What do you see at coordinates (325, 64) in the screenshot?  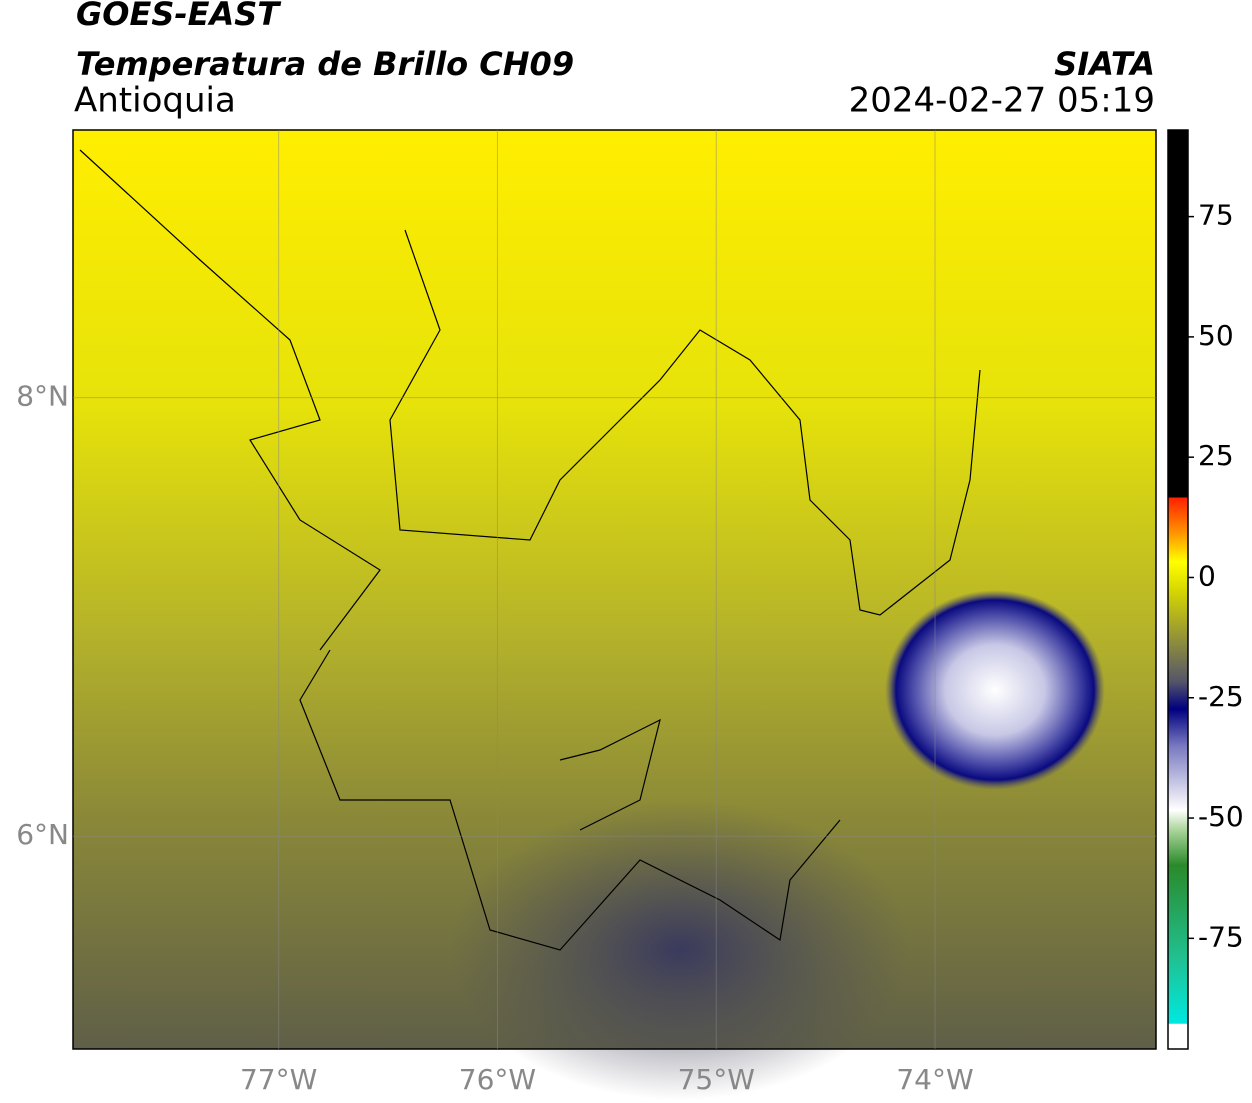 I see `product: Temperatura de Brillo CH09` at bounding box center [325, 64].